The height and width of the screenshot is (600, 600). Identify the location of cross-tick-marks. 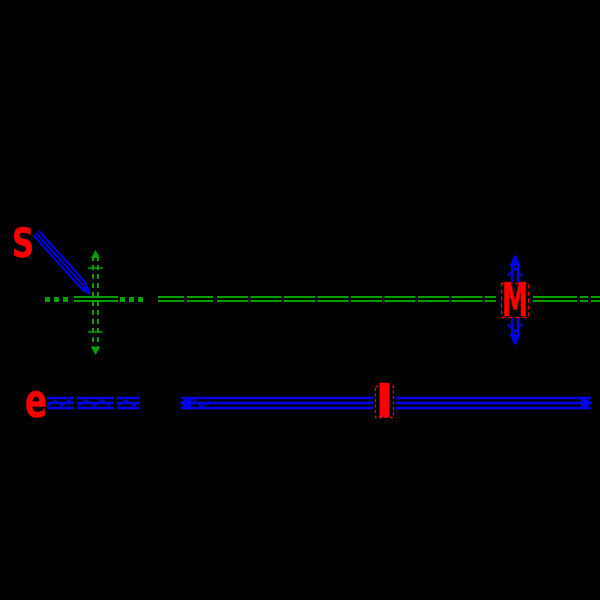
(95, 300).